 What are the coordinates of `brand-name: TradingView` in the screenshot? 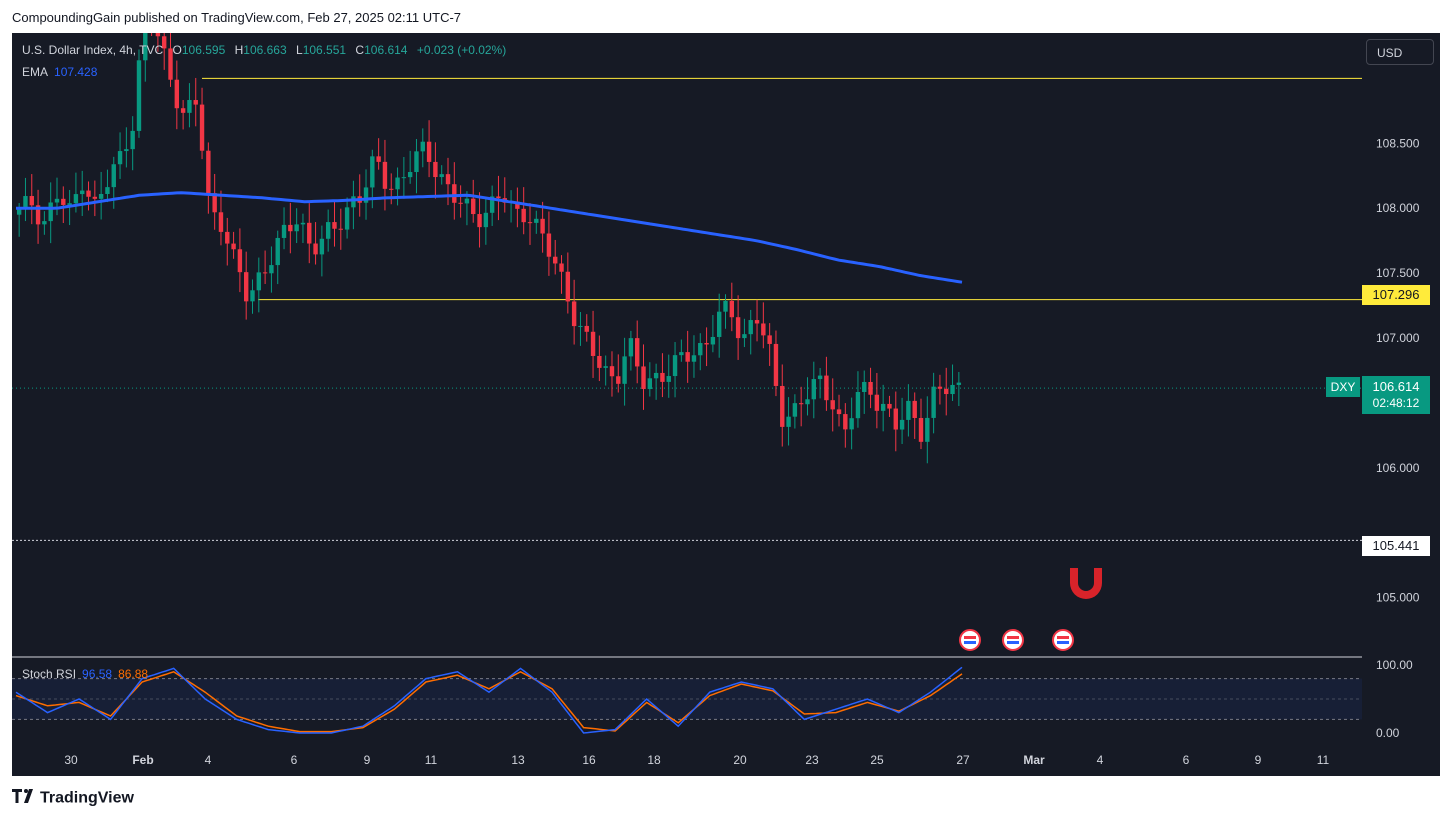 It's located at (87, 798).